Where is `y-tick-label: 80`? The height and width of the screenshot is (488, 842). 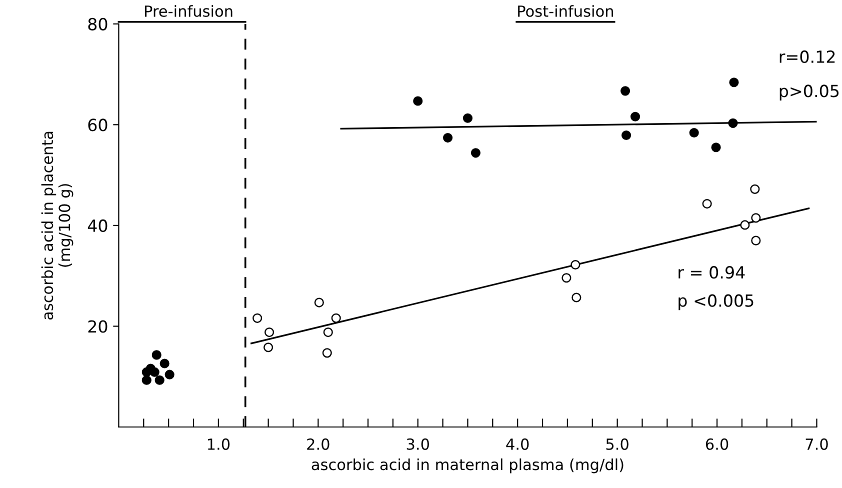 y-tick-label: 80 is located at coordinates (98, 24).